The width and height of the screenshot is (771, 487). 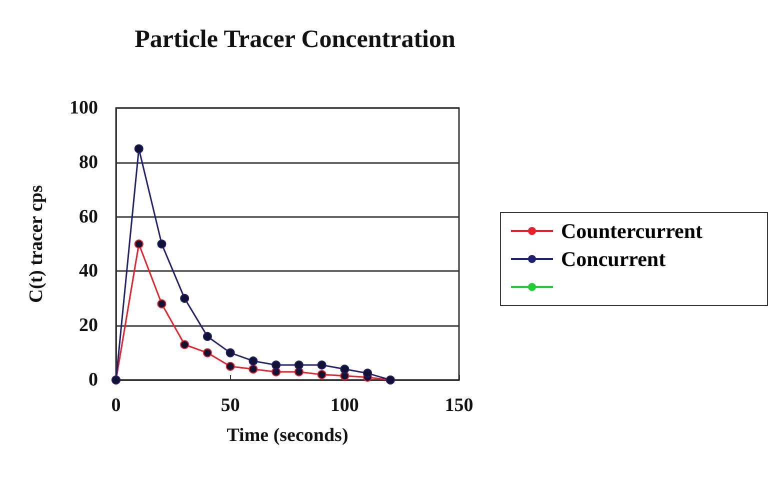 I want to click on y-tick-label: 20, so click(x=88, y=325).